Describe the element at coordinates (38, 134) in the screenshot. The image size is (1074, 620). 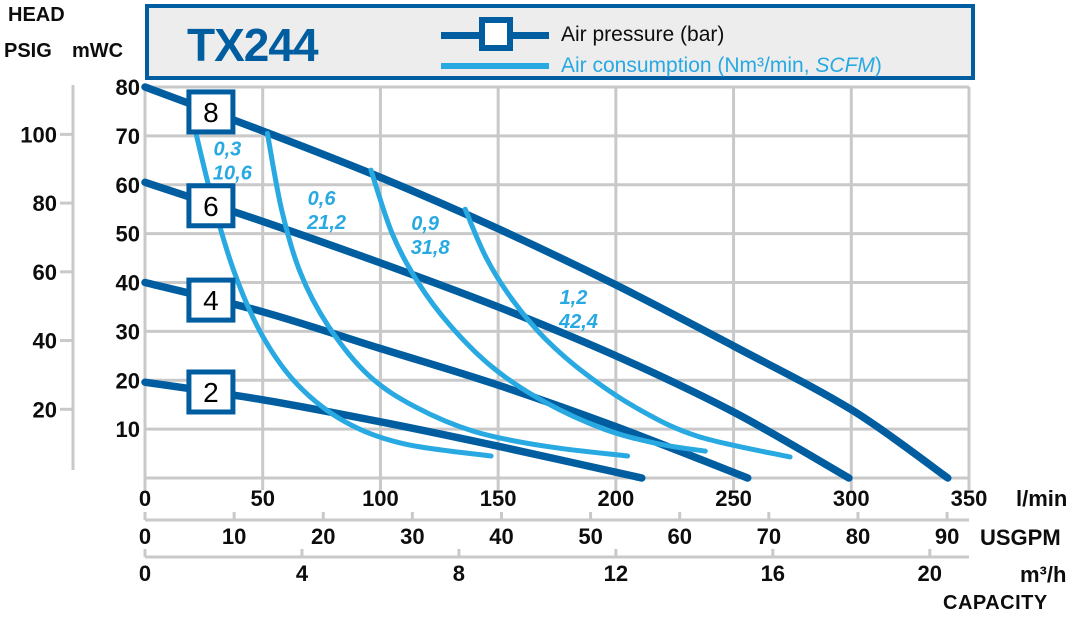
I see `psig-tick-label-100: 100` at that location.